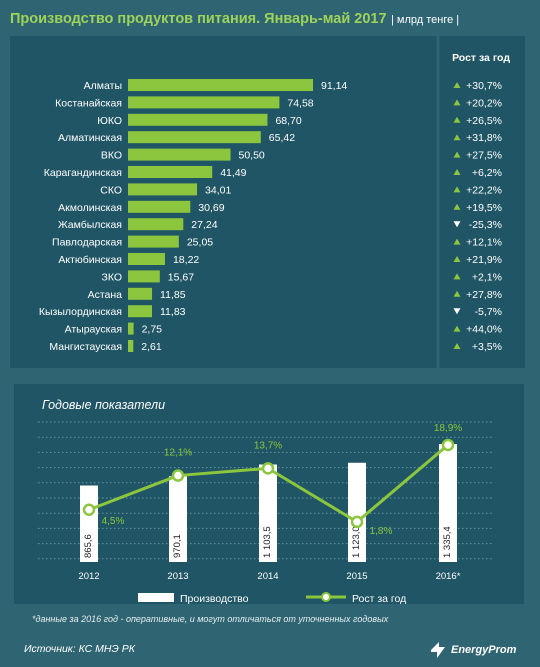  What do you see at coordinates (300, 103) in the screenshot?
I see `bar-value-label: 74,58` at bounding box center [300, 103].